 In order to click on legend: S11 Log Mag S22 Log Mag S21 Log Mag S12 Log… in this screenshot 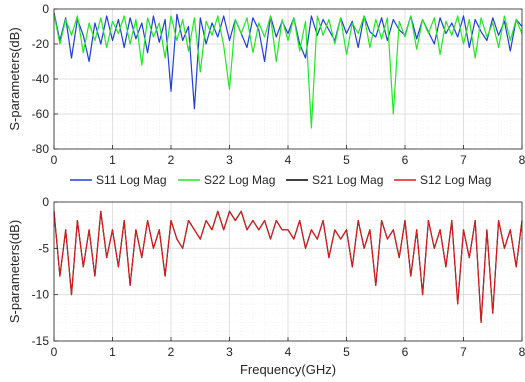, I will do `click(280, 180)`.